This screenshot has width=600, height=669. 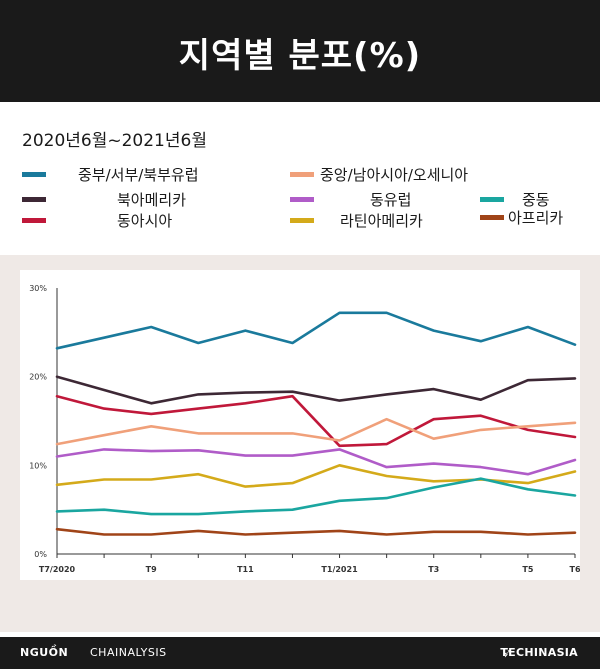 I want to click on legend-item-north-america: 북아메리카, so click(x=142, y=199).